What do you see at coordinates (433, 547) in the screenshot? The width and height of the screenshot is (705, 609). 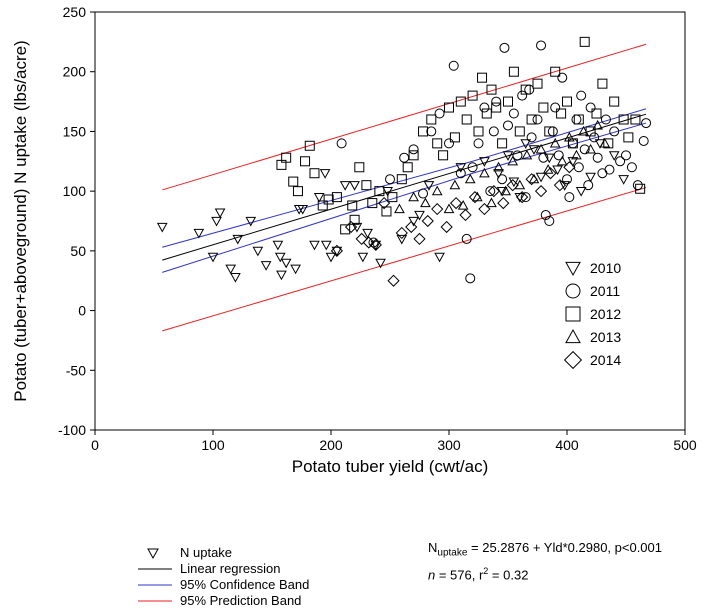 I see `equation-prefix: N` at bounding box center [433, 547].